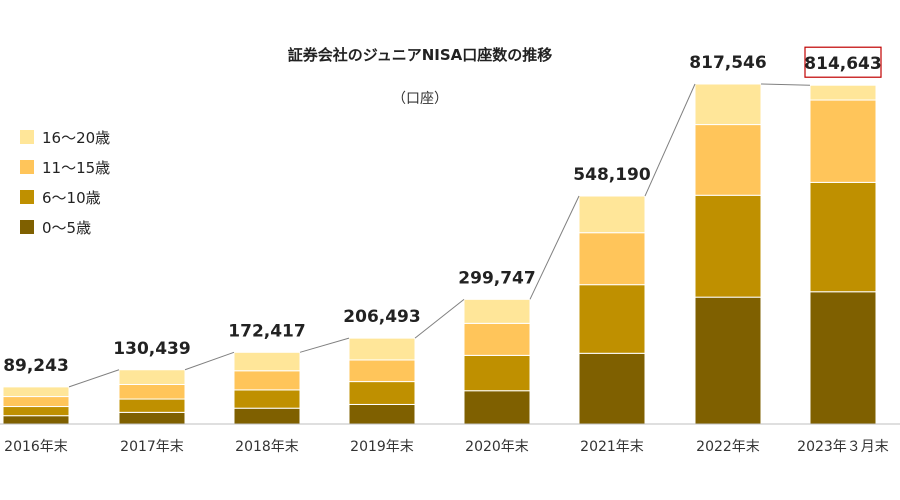 This screenshot has width=900, height=500. I want to click on x-tick-label: 2017年末, so click(152, 447).